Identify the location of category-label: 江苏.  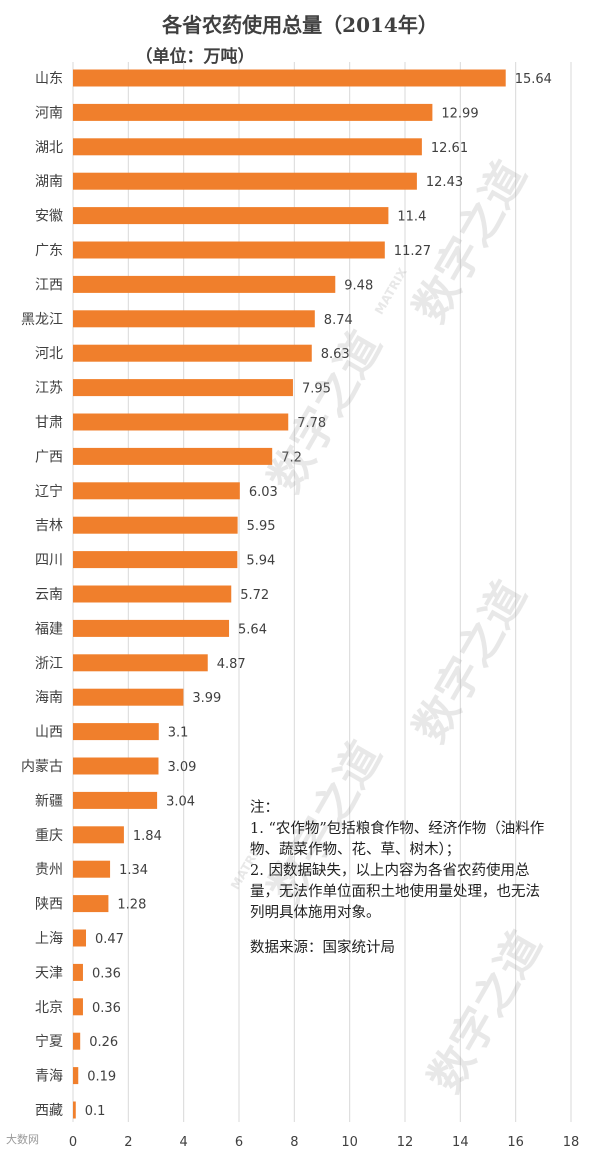
(49, 389).